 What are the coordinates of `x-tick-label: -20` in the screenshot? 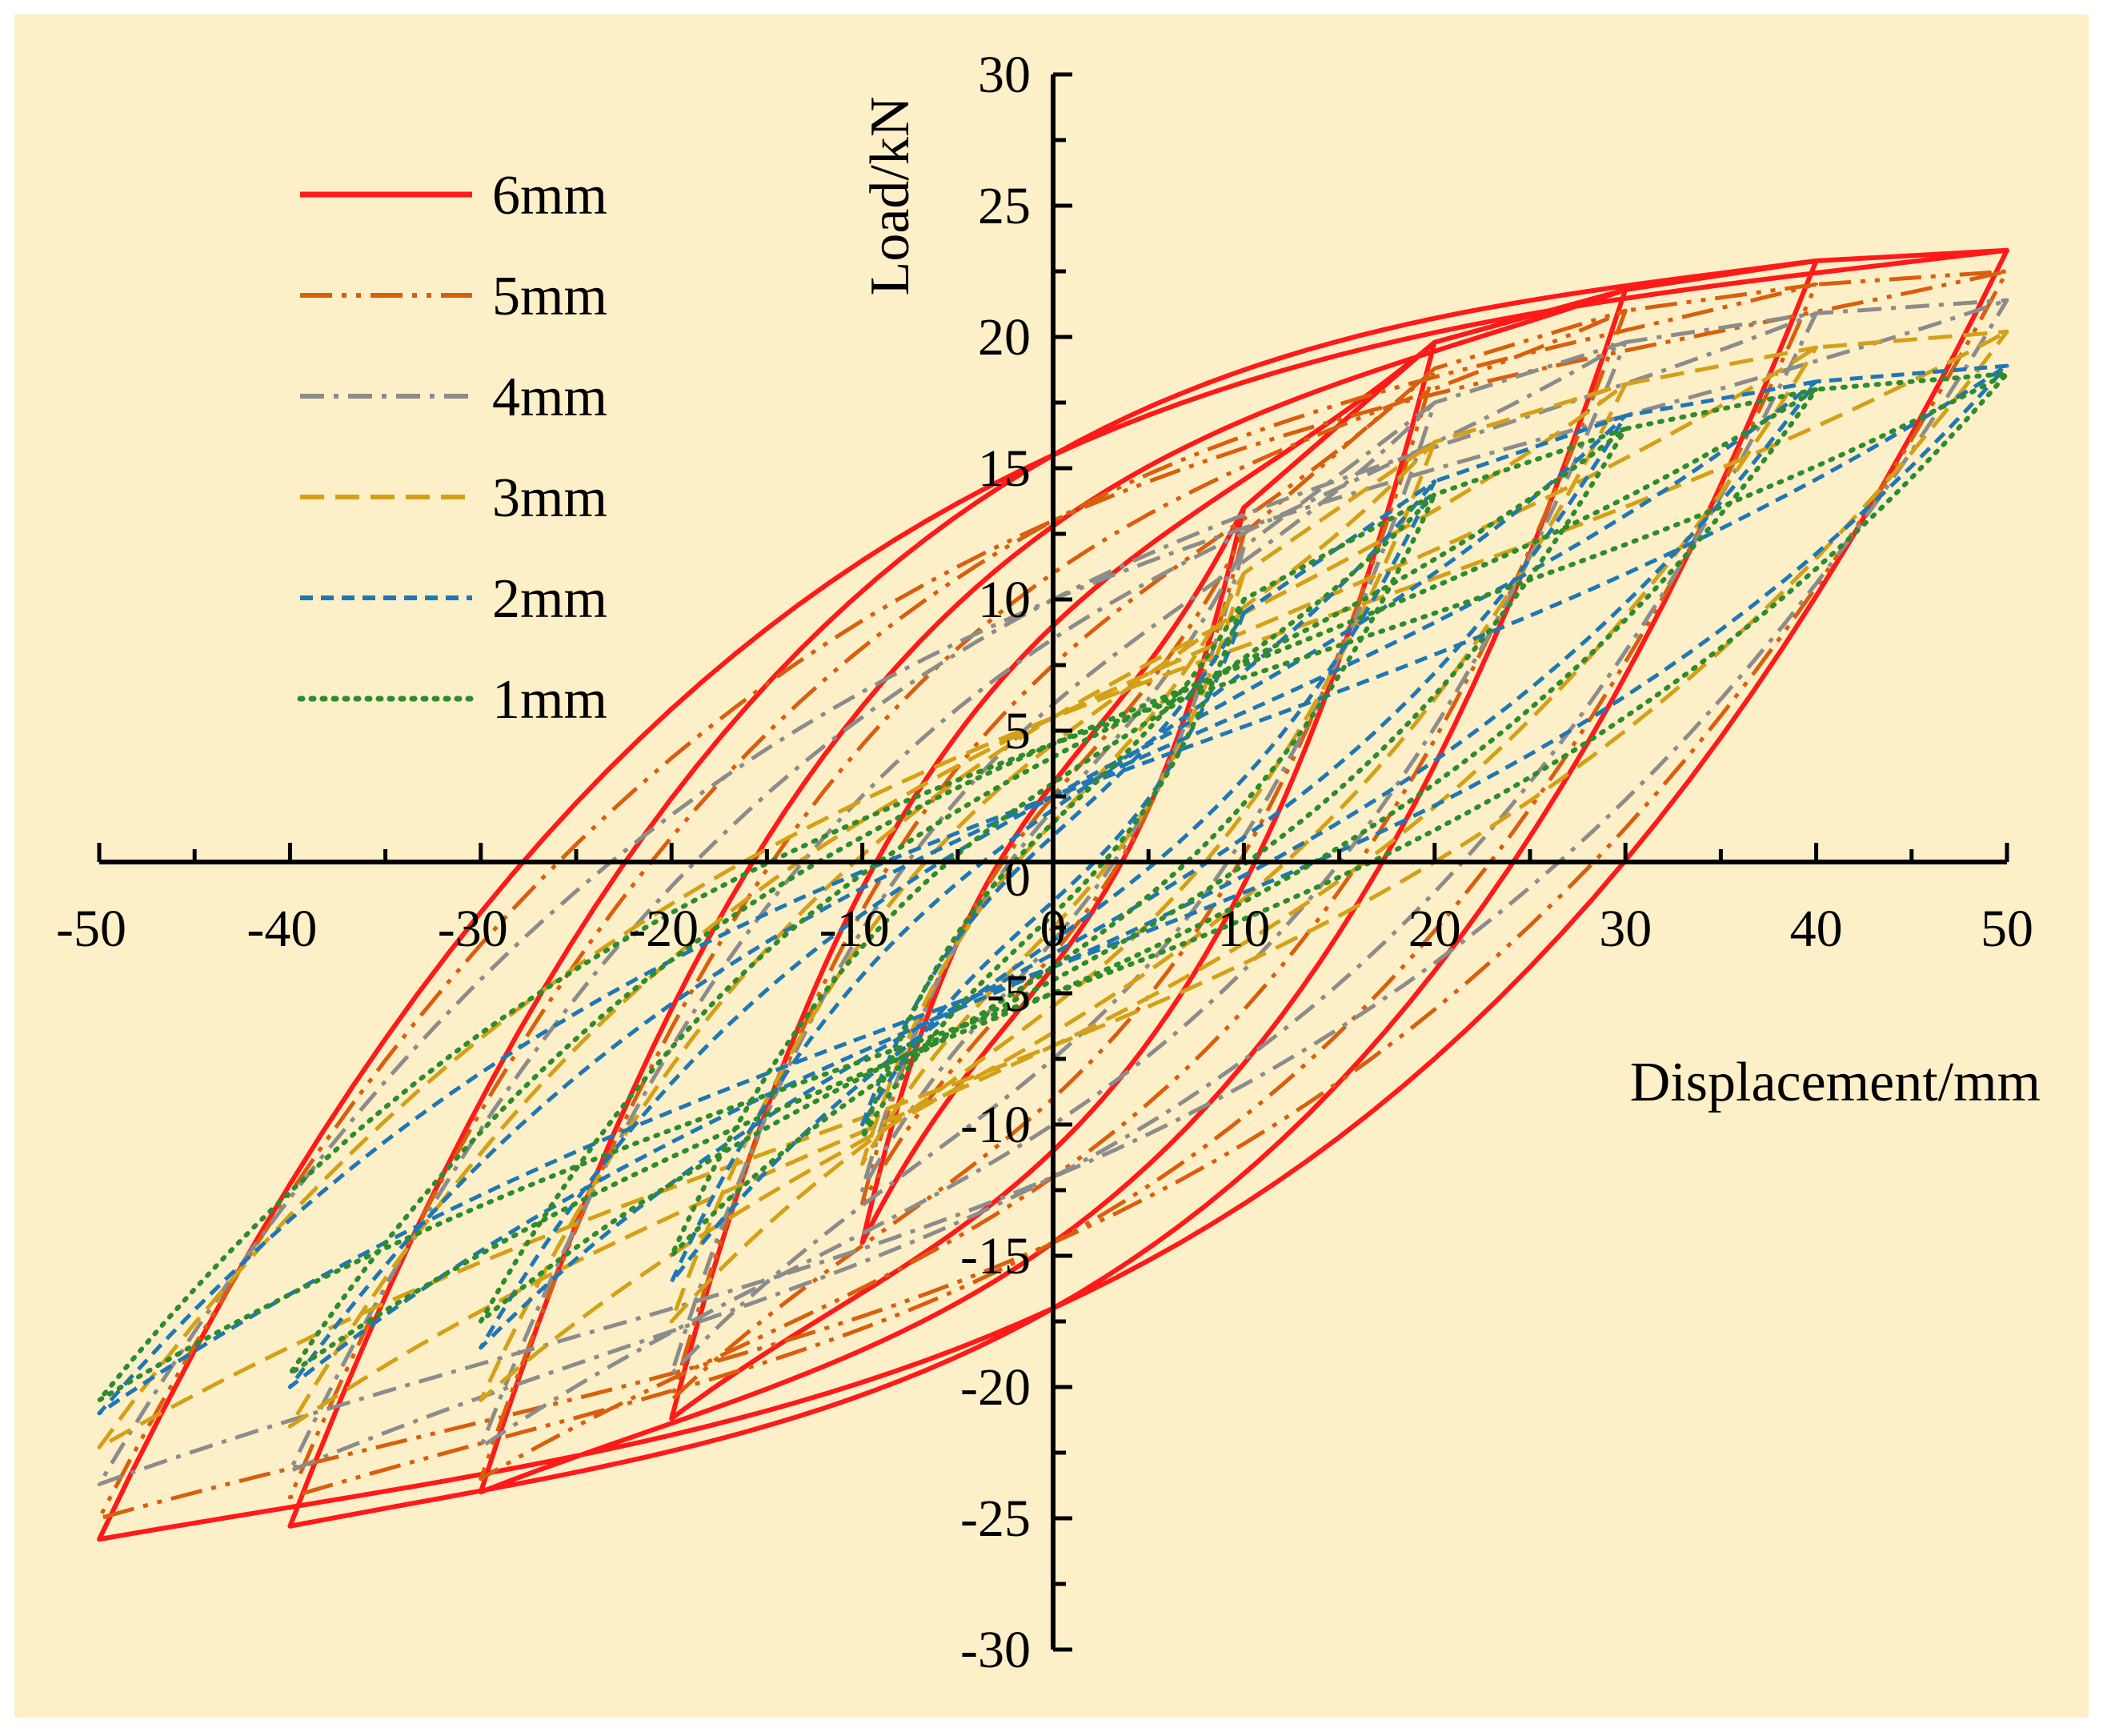 It's located at (664, 929).